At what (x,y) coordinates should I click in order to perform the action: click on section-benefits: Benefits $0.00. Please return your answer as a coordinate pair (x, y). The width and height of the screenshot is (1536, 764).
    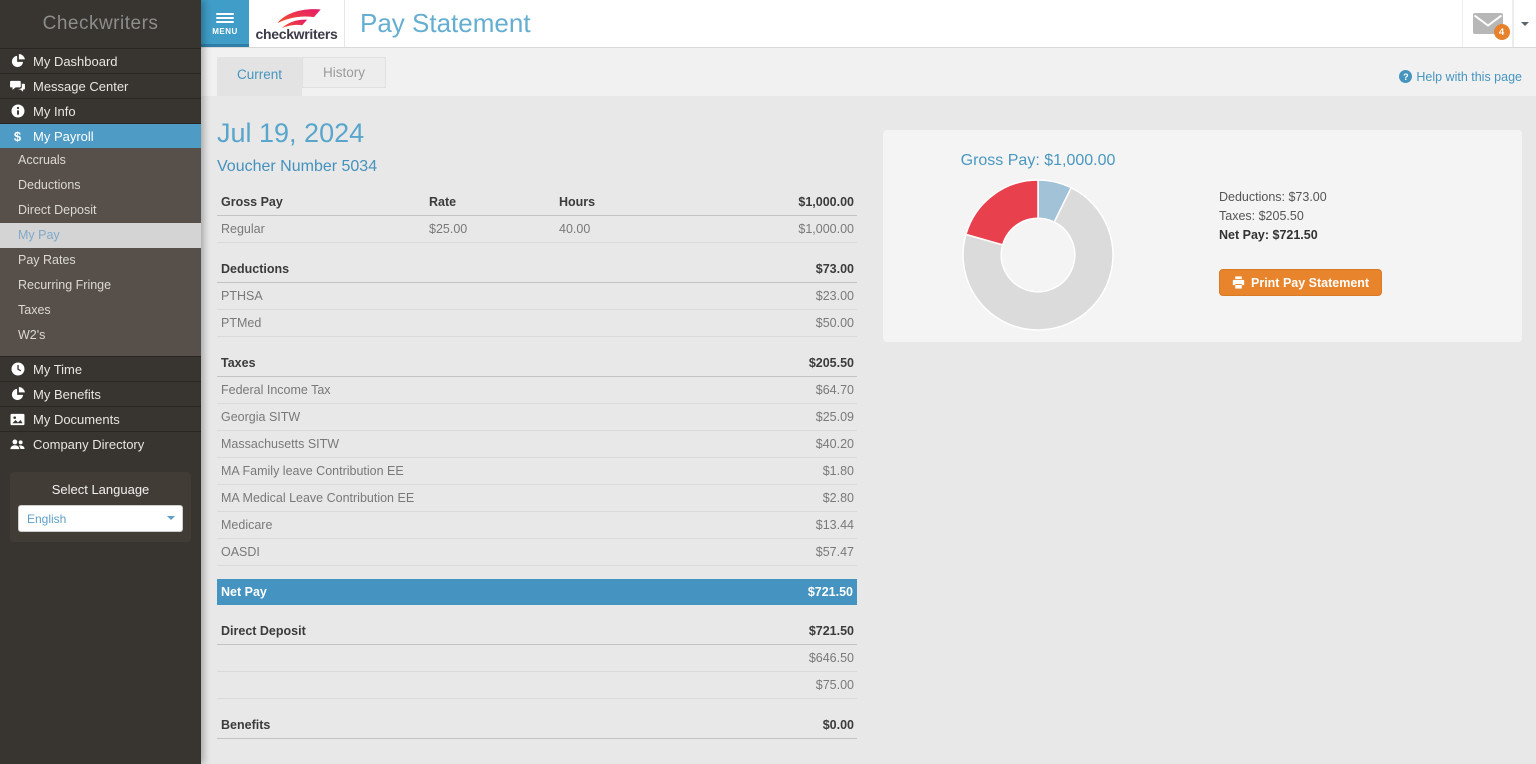
    Looking at the image, I should click on (537, 725).